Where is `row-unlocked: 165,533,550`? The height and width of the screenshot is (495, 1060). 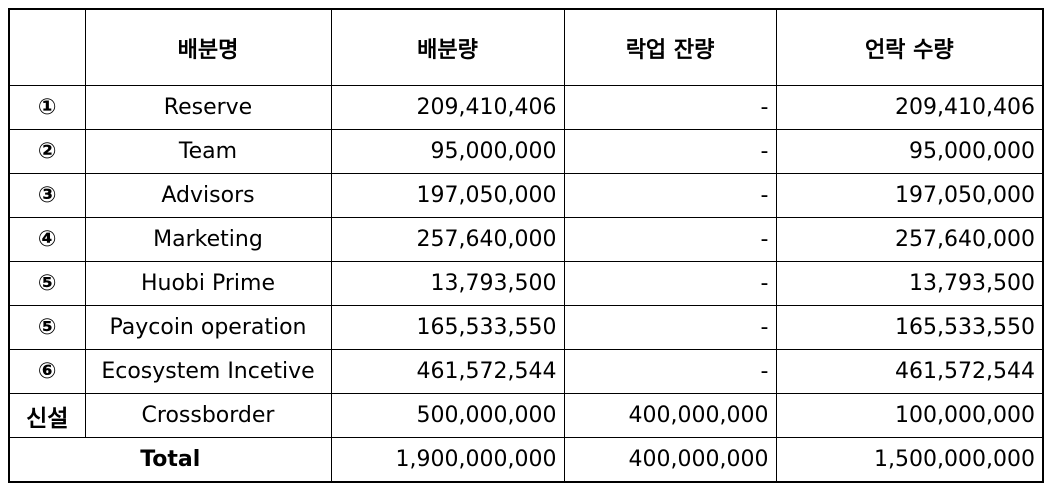
row-unlocked: 165,533,550 is located at coordinates (909, 327).